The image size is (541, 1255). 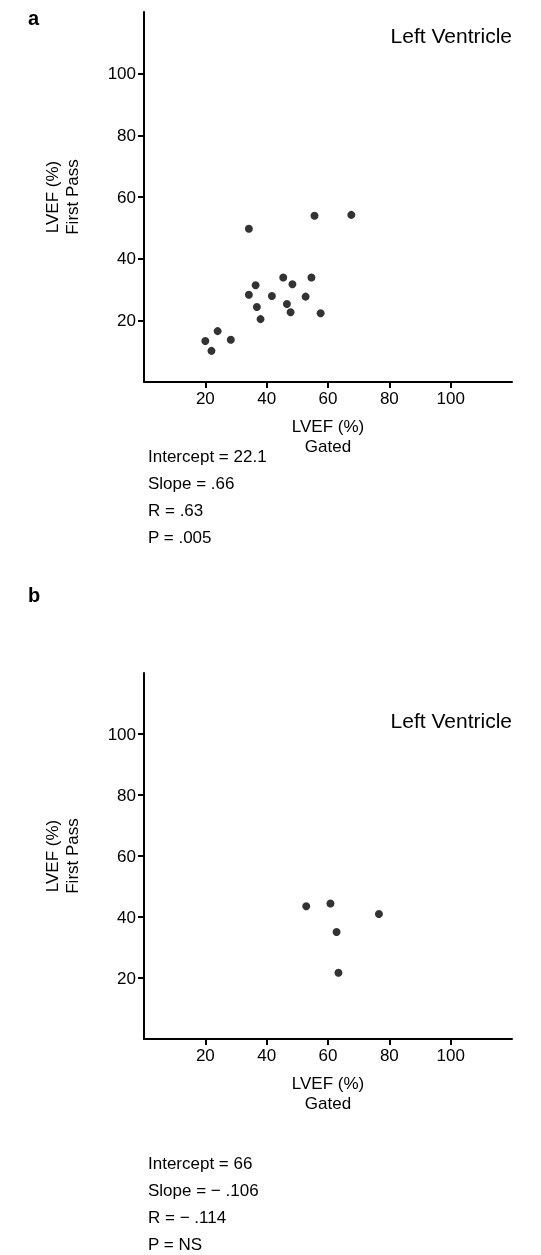 What do you see at coordinates (176, 510) in the screenshot?
I see `text: R = .63` at bounding box center [176, 510].